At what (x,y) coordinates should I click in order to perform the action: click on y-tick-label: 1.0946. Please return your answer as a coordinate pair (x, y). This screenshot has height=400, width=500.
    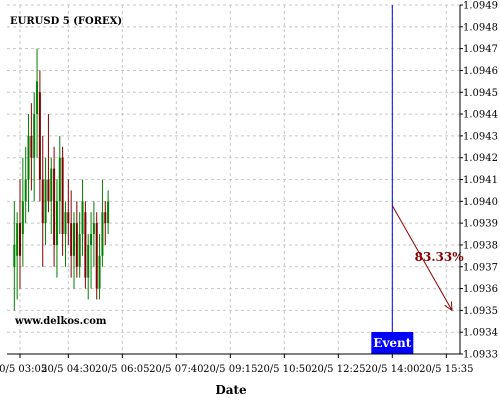
    Looking at the image, I should click on (480, 71).